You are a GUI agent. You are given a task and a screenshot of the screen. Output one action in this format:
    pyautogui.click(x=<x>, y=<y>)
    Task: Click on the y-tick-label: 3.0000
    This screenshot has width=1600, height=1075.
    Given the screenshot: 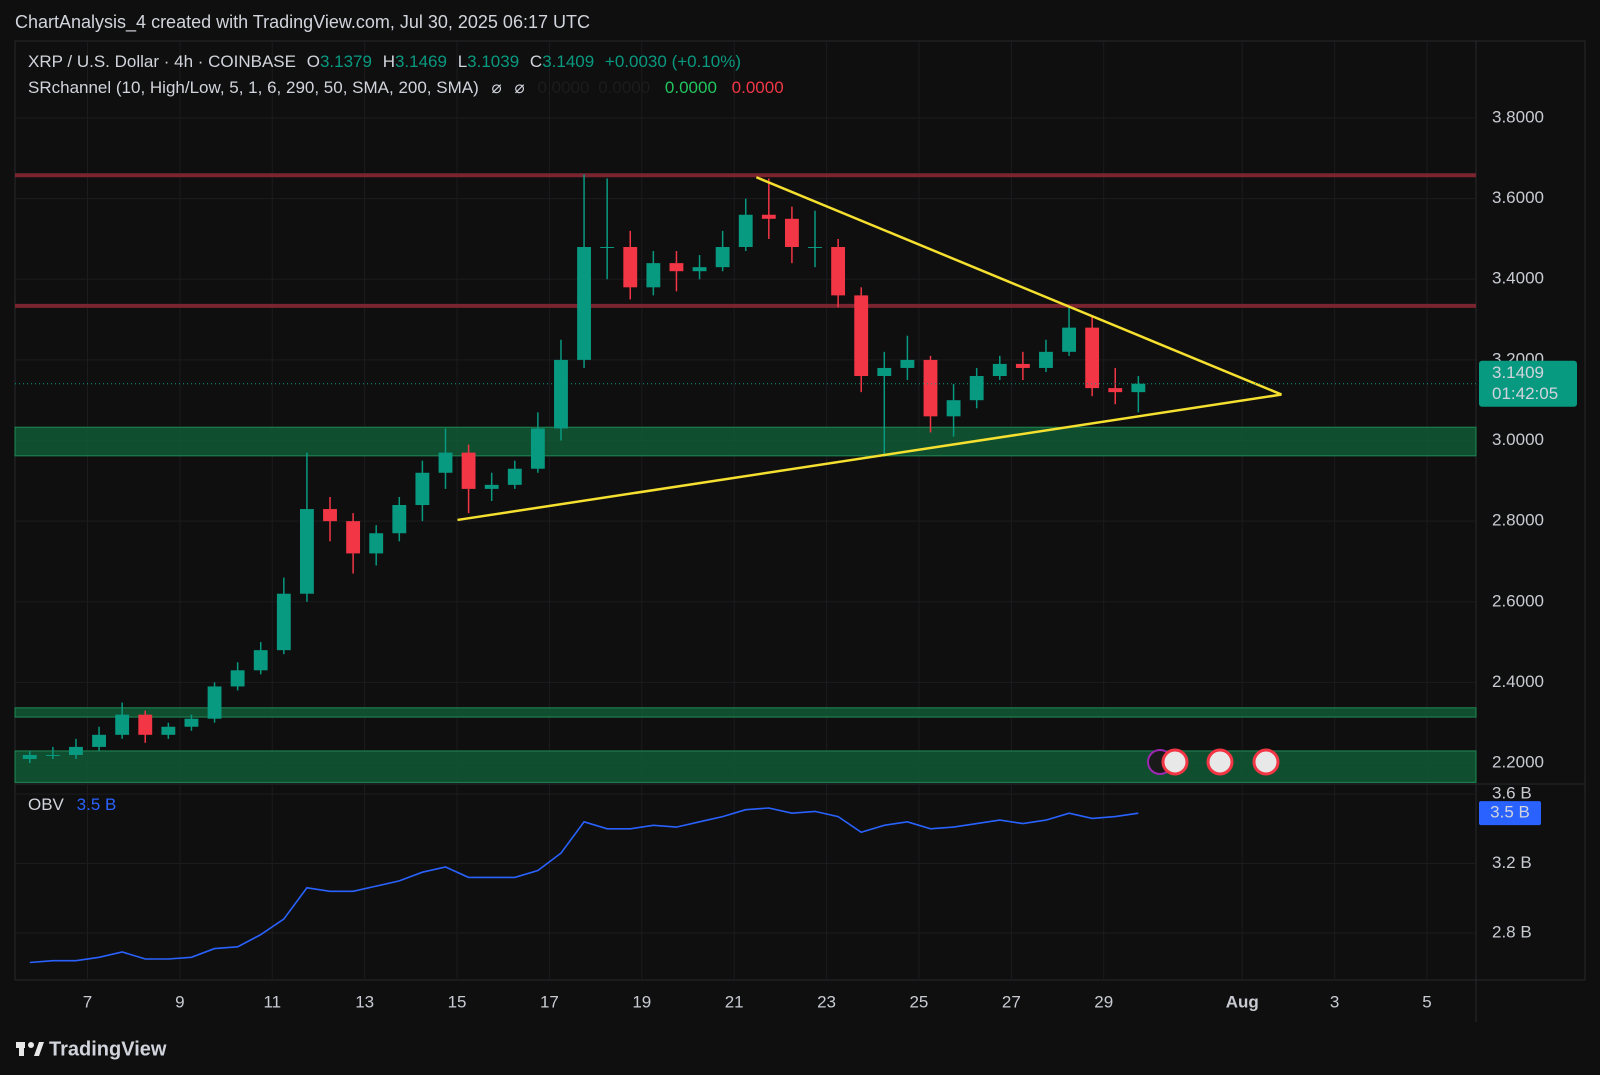 What is the action you would take?
    pyautogui.click(x=1518, y=439)
    